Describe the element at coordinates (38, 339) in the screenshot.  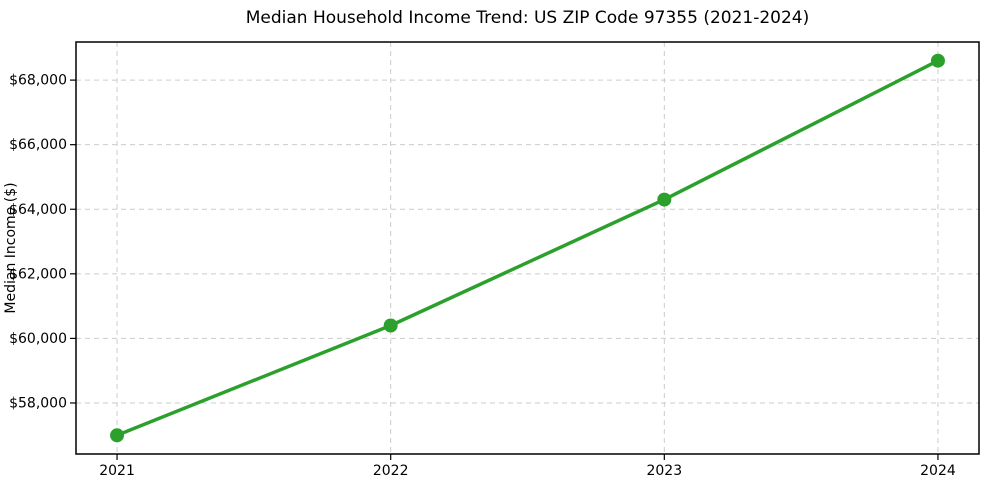
I see `y-tick-label: $60,000` at that location.